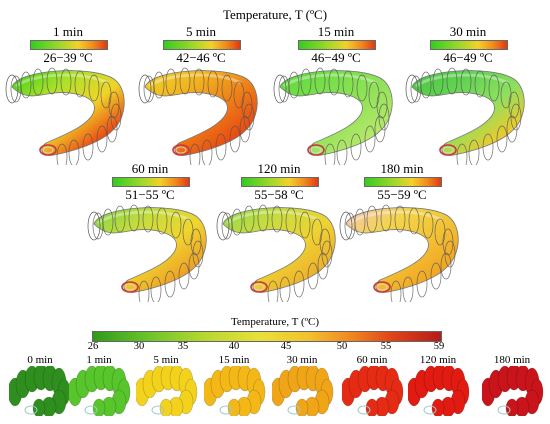 The width and height of the screenshot is (550, 424). Describe the element at coordinates (286, 346) in the screenshot. I see `colorbar-tick: 45` at that location.